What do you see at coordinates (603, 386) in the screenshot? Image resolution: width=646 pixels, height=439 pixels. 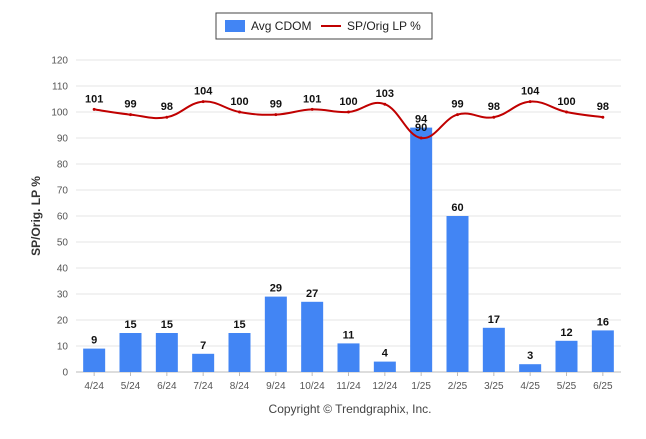 I see `x-tick-label: 6/25` at bounding box center [603, 386].